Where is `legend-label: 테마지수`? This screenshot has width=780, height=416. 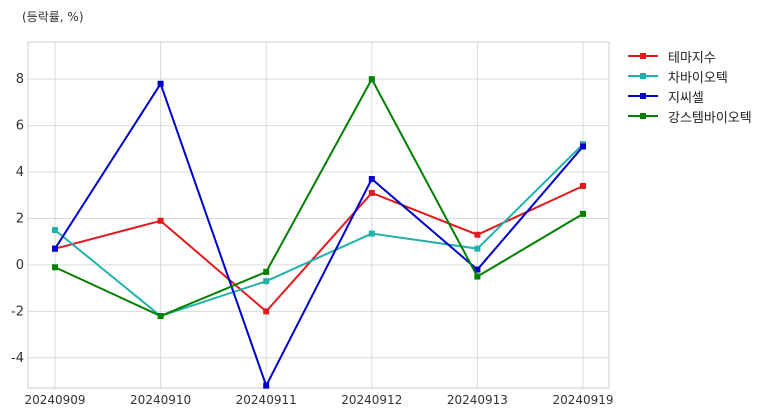 legend-label: 테마지수 is located at coordinates (692, 58).